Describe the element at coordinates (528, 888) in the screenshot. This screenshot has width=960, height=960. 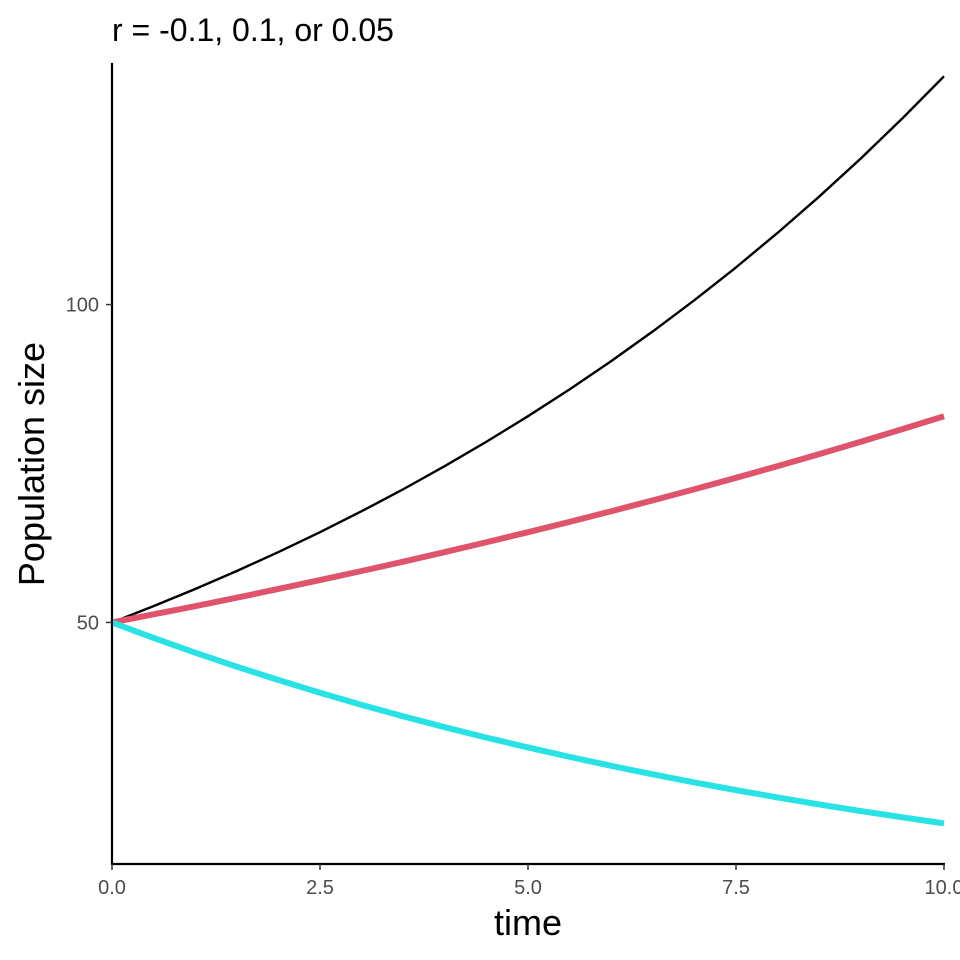
I see `x-tick-label: 5.0` at that location.